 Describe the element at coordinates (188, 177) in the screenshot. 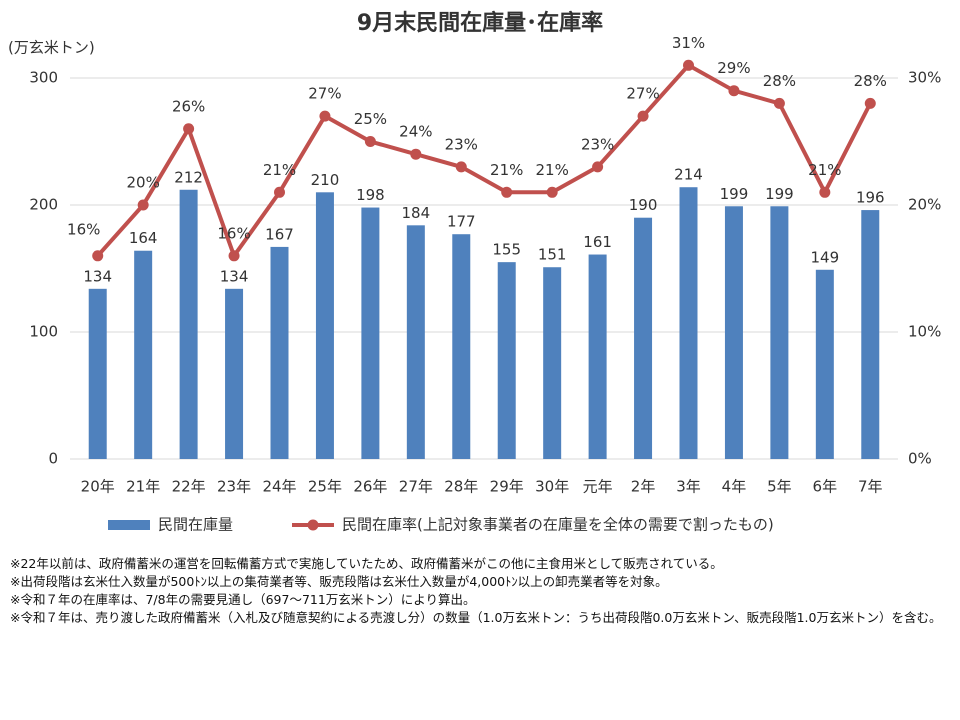

I see `bar-value-label: 212` at that location.